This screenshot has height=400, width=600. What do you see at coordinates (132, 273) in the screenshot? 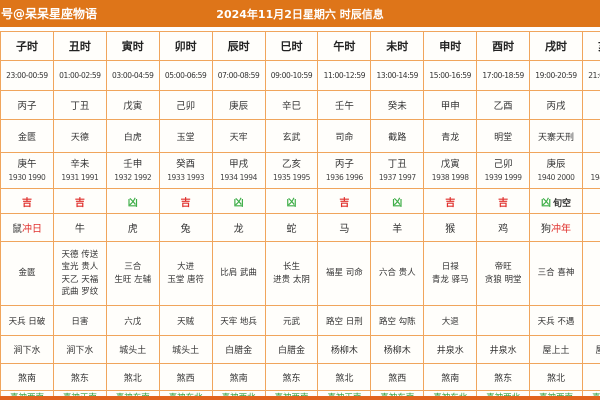
I see `shensha-cell: 三合 生旺 左辅` at bounding box center [132, 273].